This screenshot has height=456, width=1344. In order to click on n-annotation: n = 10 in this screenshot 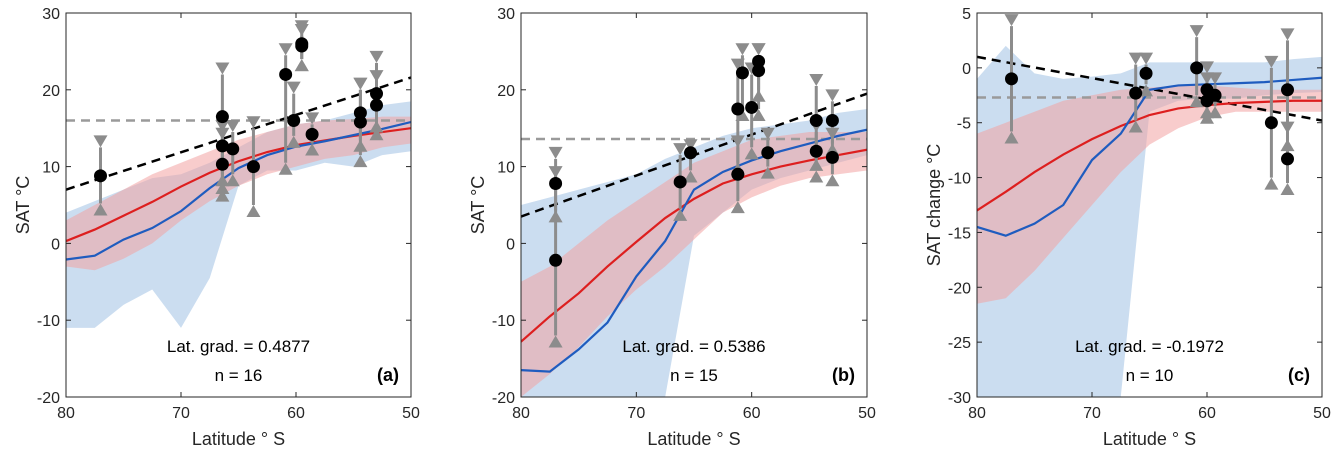, I will do `click(1150, 375)`.